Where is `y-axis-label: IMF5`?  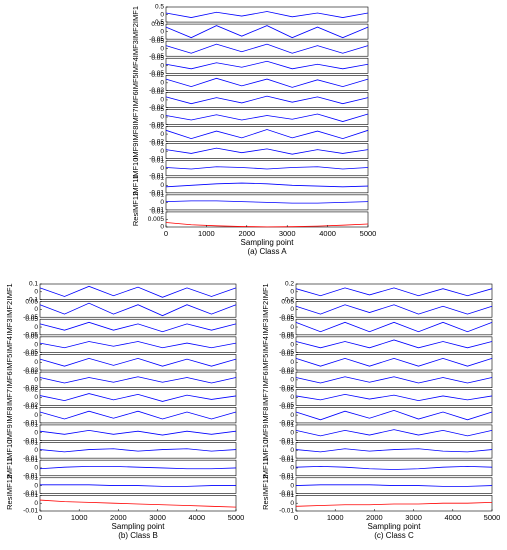 y-axis-label: IMF5 is located at coordinates (265, 362).